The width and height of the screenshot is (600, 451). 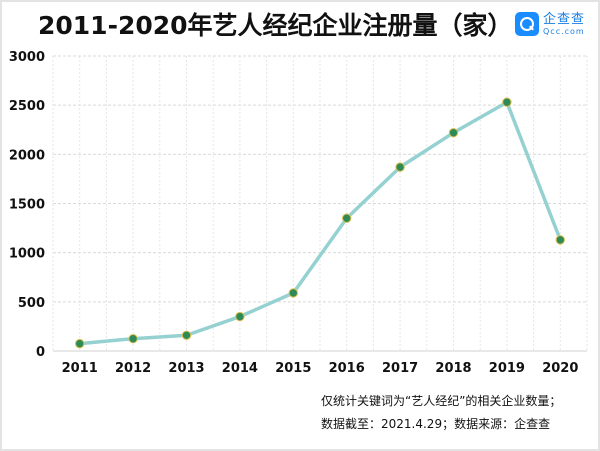 I want to click on y-tick-label: 1500, so click(x=27, y=205).